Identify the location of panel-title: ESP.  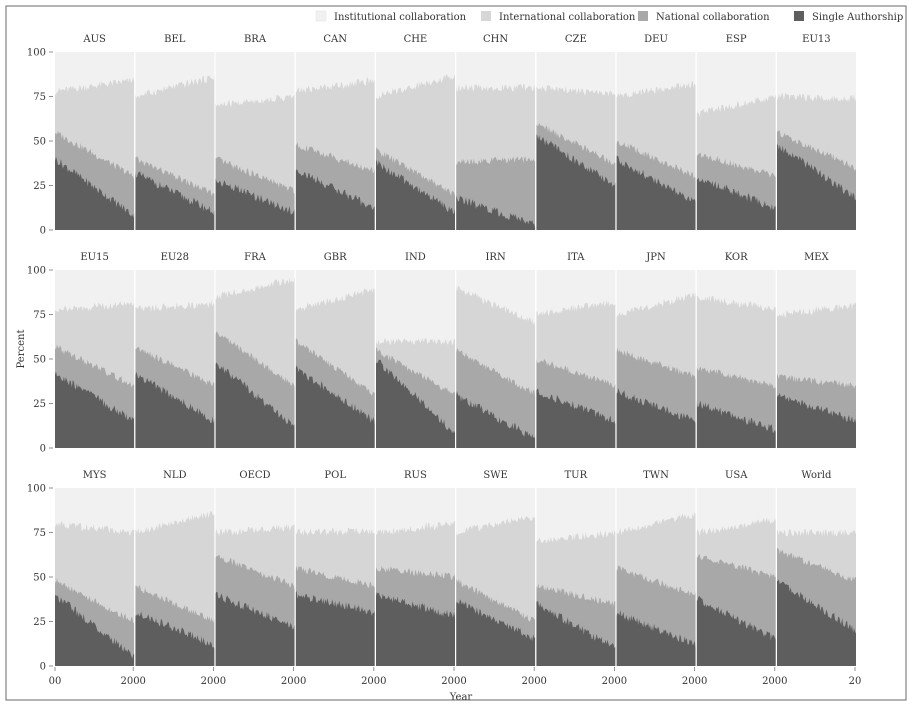
(736, 39).